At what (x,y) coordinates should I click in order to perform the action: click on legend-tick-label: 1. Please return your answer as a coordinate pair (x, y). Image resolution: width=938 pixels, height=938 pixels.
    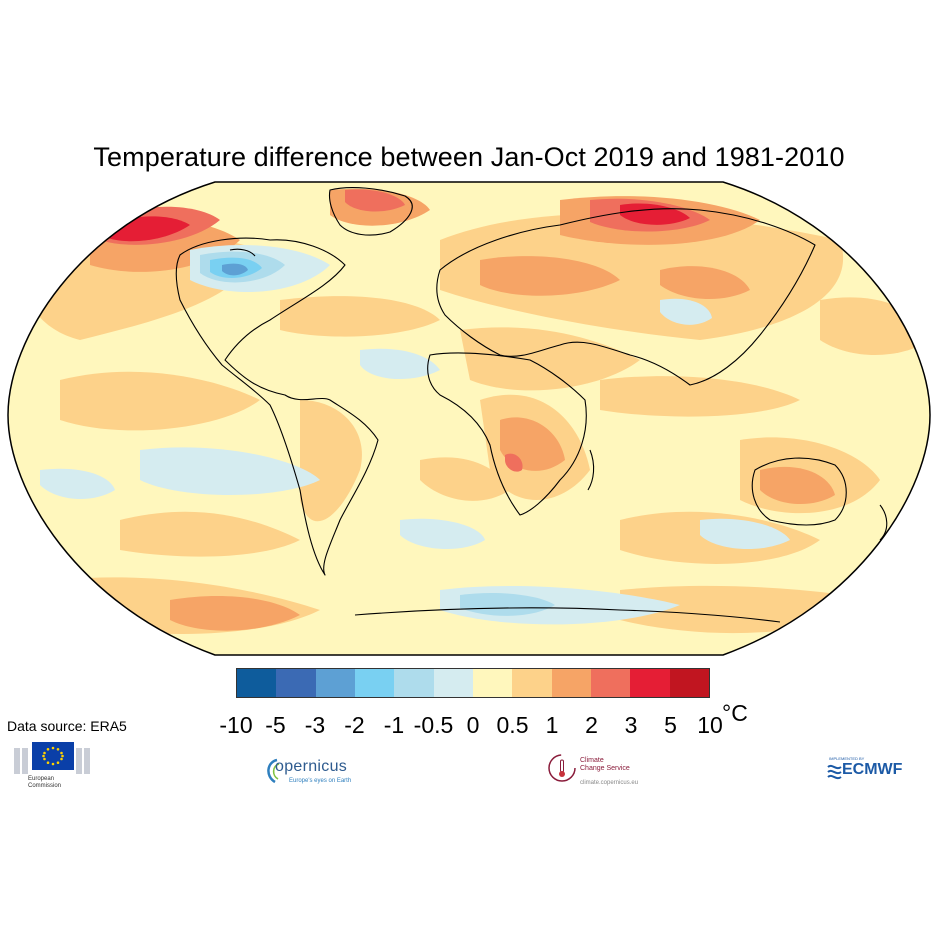
    Looking at the image, I should click on (552, 725).